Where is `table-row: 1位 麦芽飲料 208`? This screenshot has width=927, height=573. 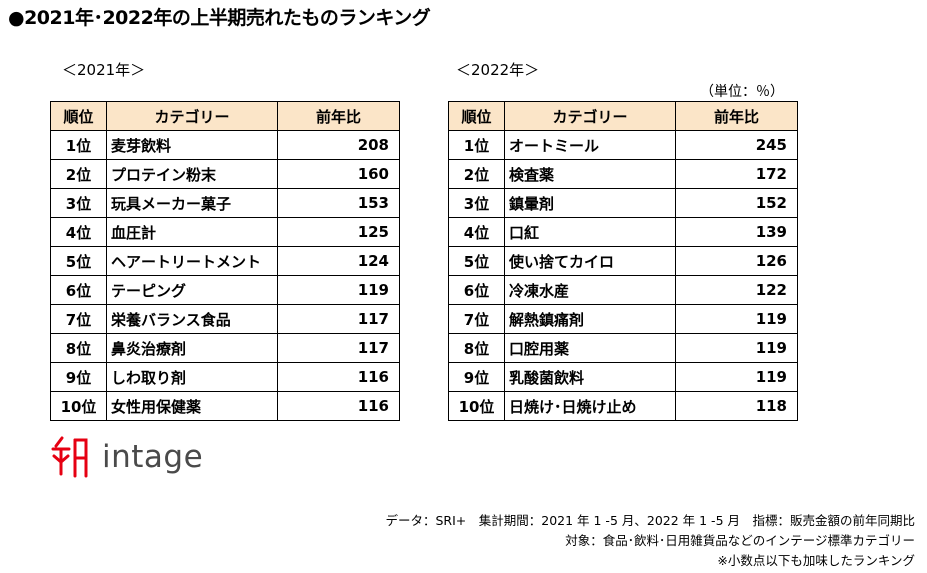
table-row: 1位 麦芽飲料 208 is located at coordinates (225, 145).